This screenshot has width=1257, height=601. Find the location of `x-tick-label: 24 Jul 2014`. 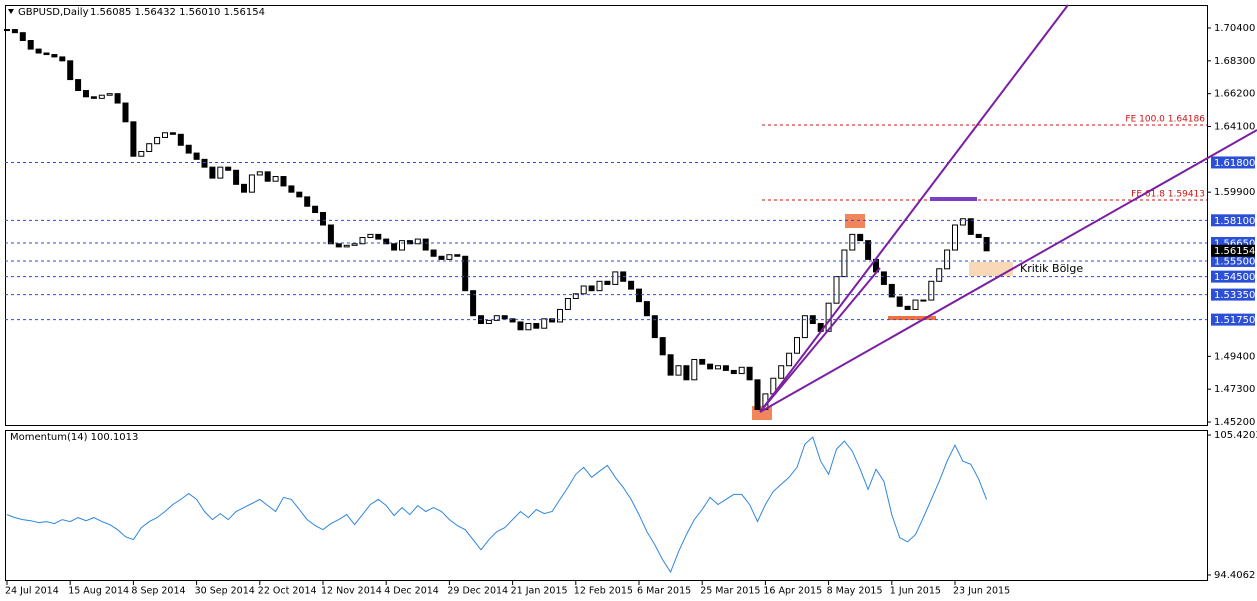

x-tick-label: 24 Jul 2014 is located at coordinates (32, 591).